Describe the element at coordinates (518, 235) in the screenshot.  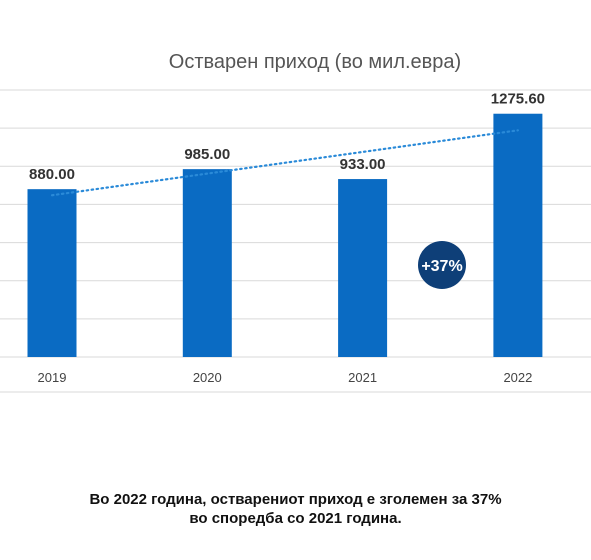
I see `bar-2022` at that location.